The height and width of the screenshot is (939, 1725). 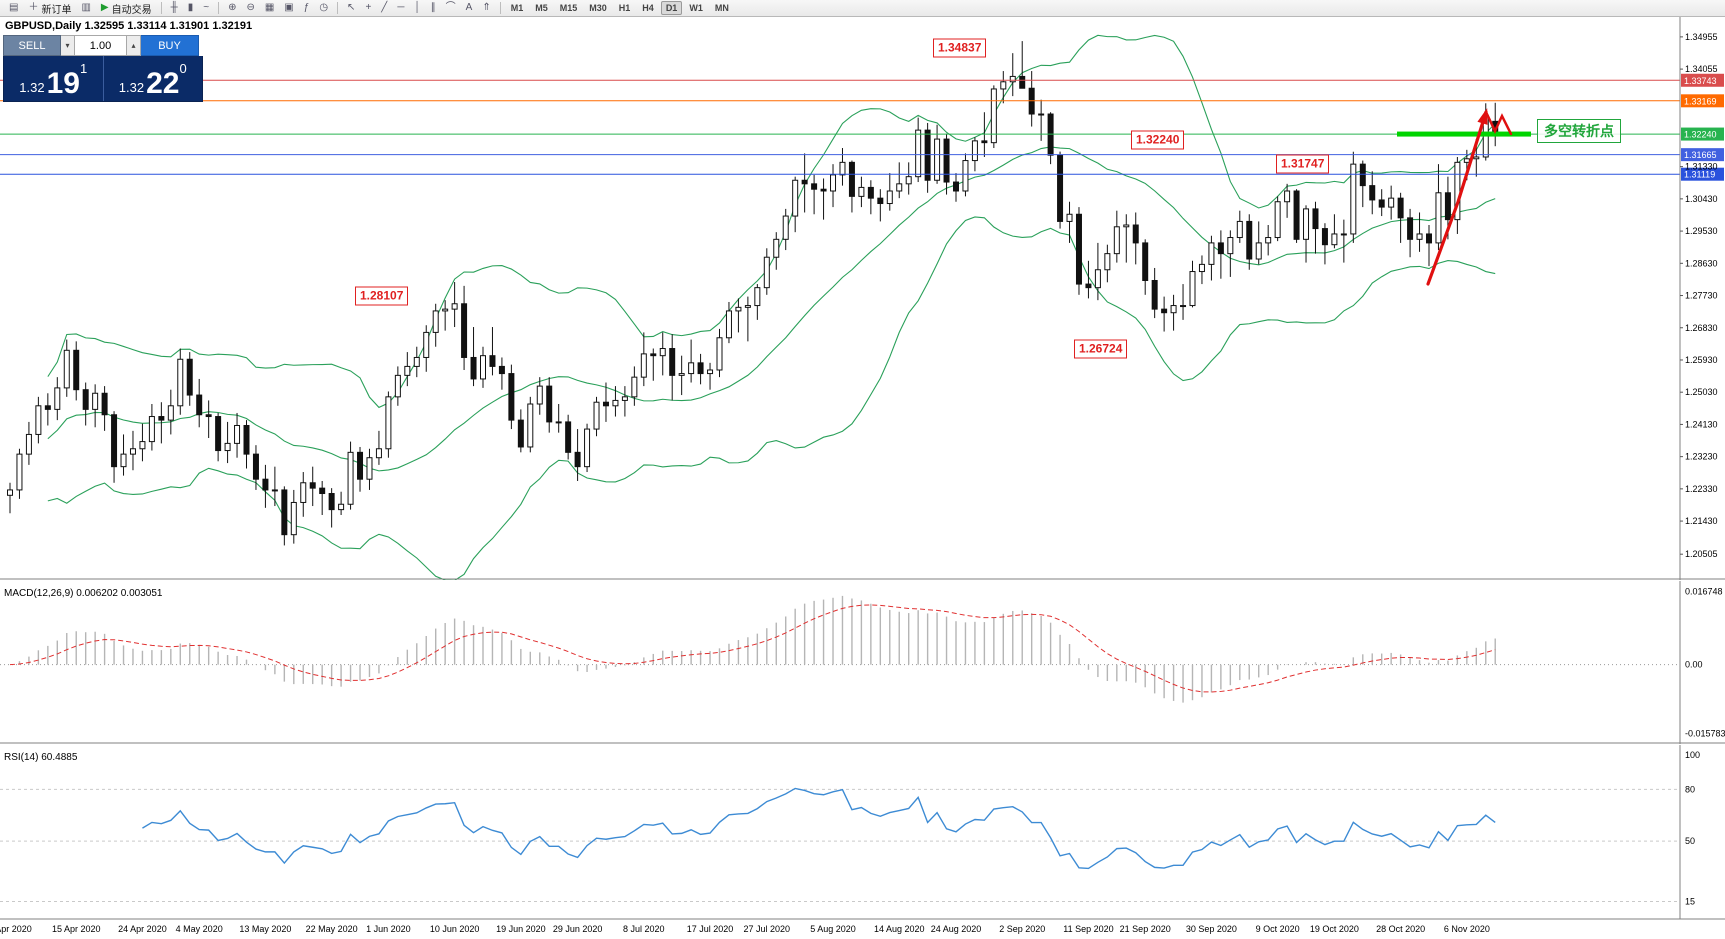 What do you see at coordinates (451, 8) in the screenshot?
I see `fibonacci-icon: ⌒` at bounding box center [451, 8].